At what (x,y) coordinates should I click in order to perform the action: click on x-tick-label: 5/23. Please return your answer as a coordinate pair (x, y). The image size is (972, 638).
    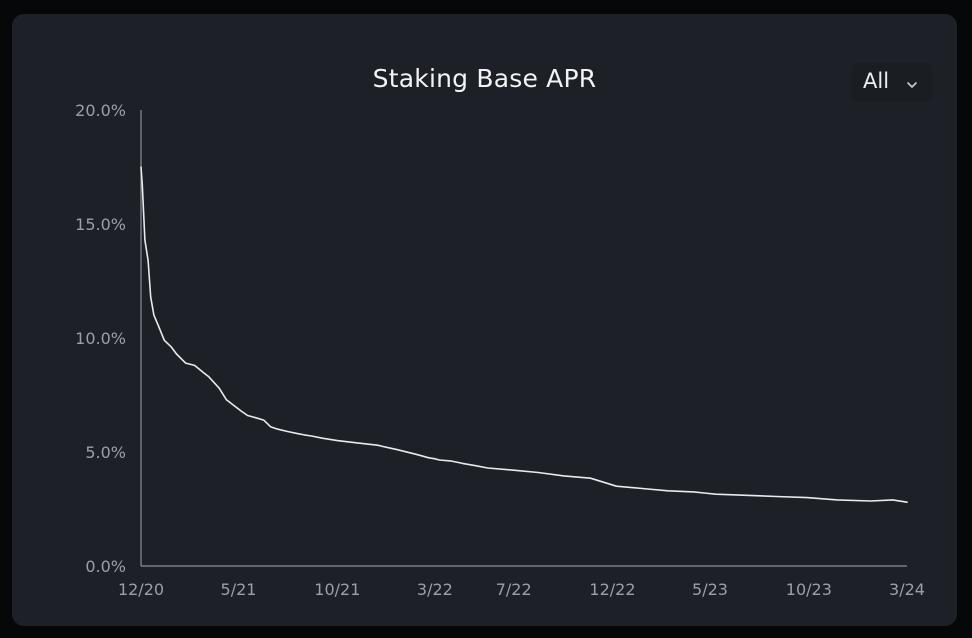
    Looking at the image, I should click on (710, 589).